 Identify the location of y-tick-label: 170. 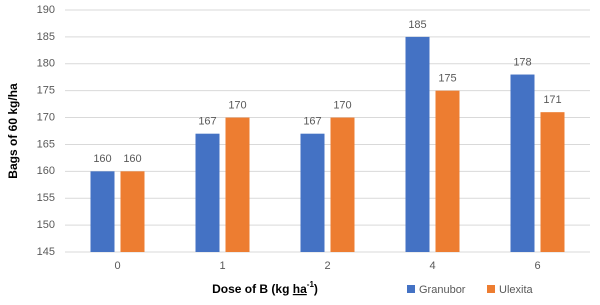
(46, 117).